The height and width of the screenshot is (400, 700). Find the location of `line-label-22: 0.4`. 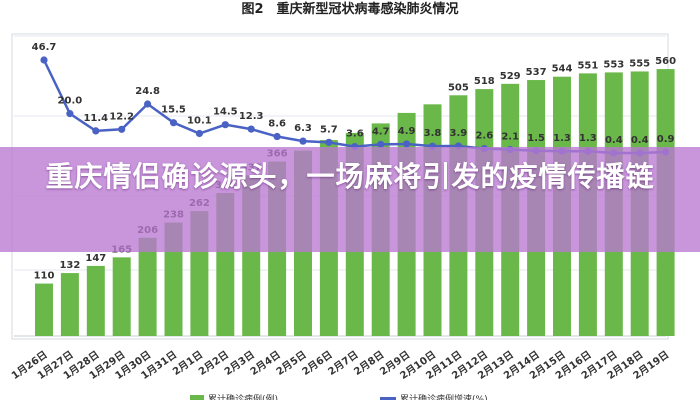

line-label-22: 0.4 is located at coordinates (614, 140).